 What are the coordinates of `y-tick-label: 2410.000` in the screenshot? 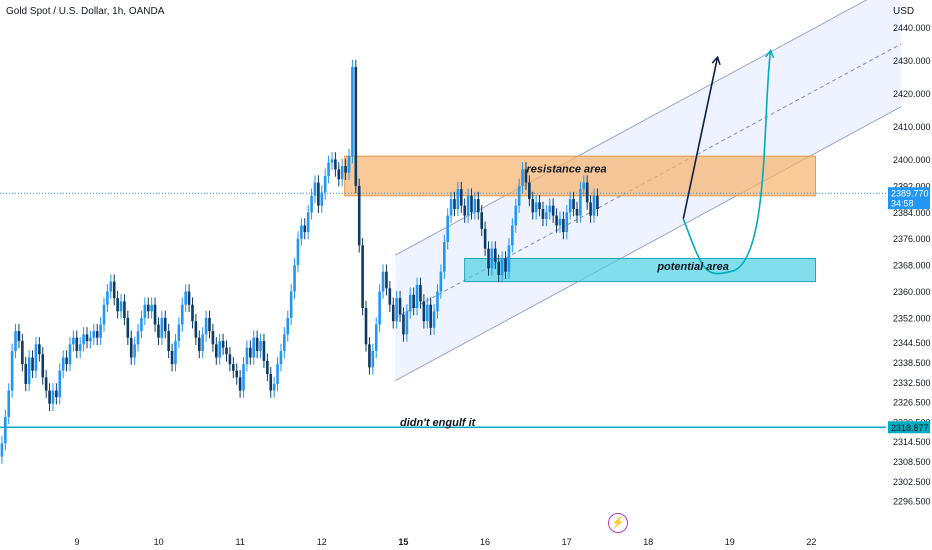 It's located at (912, 127).